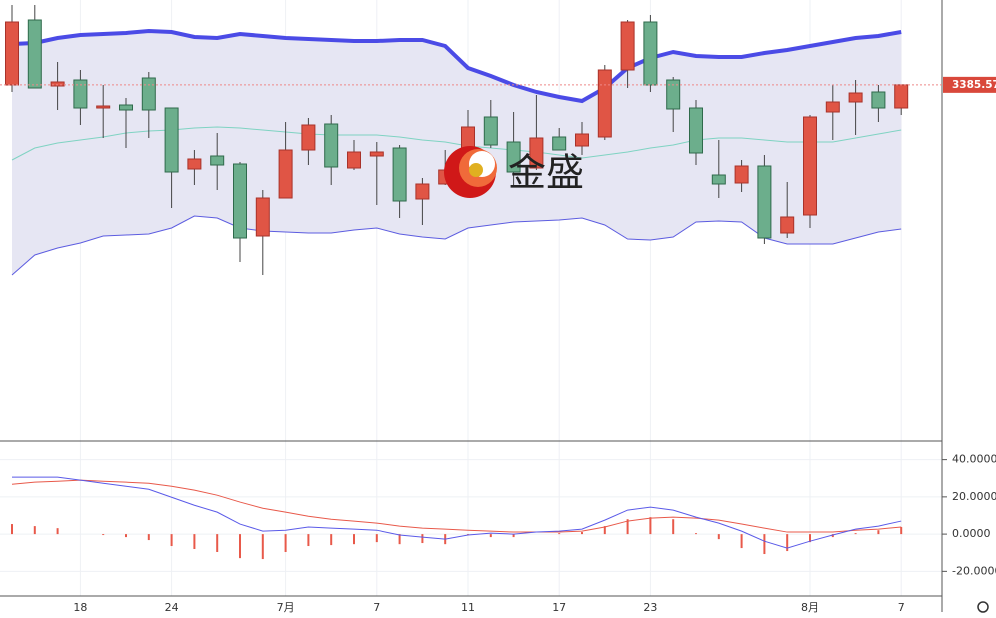 This screenshot has width=996, height=618. Describe the element at coordinates (559, 607) in the screenshot. I see `x-tick-label: 17` at that location.